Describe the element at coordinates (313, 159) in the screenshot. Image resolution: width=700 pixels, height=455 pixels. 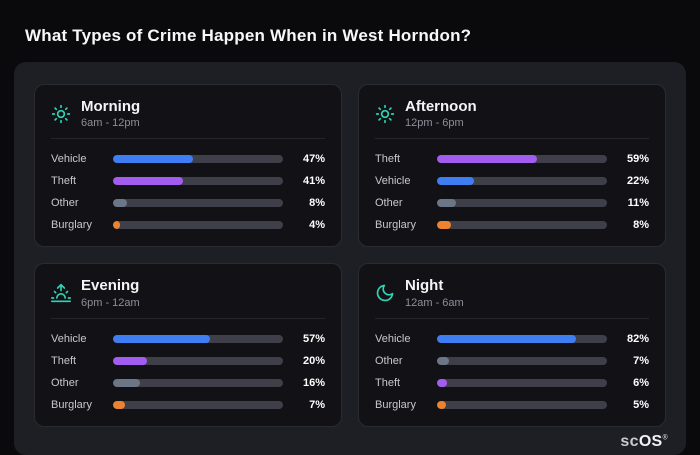
I see `crime-percent: 47%` at that location.